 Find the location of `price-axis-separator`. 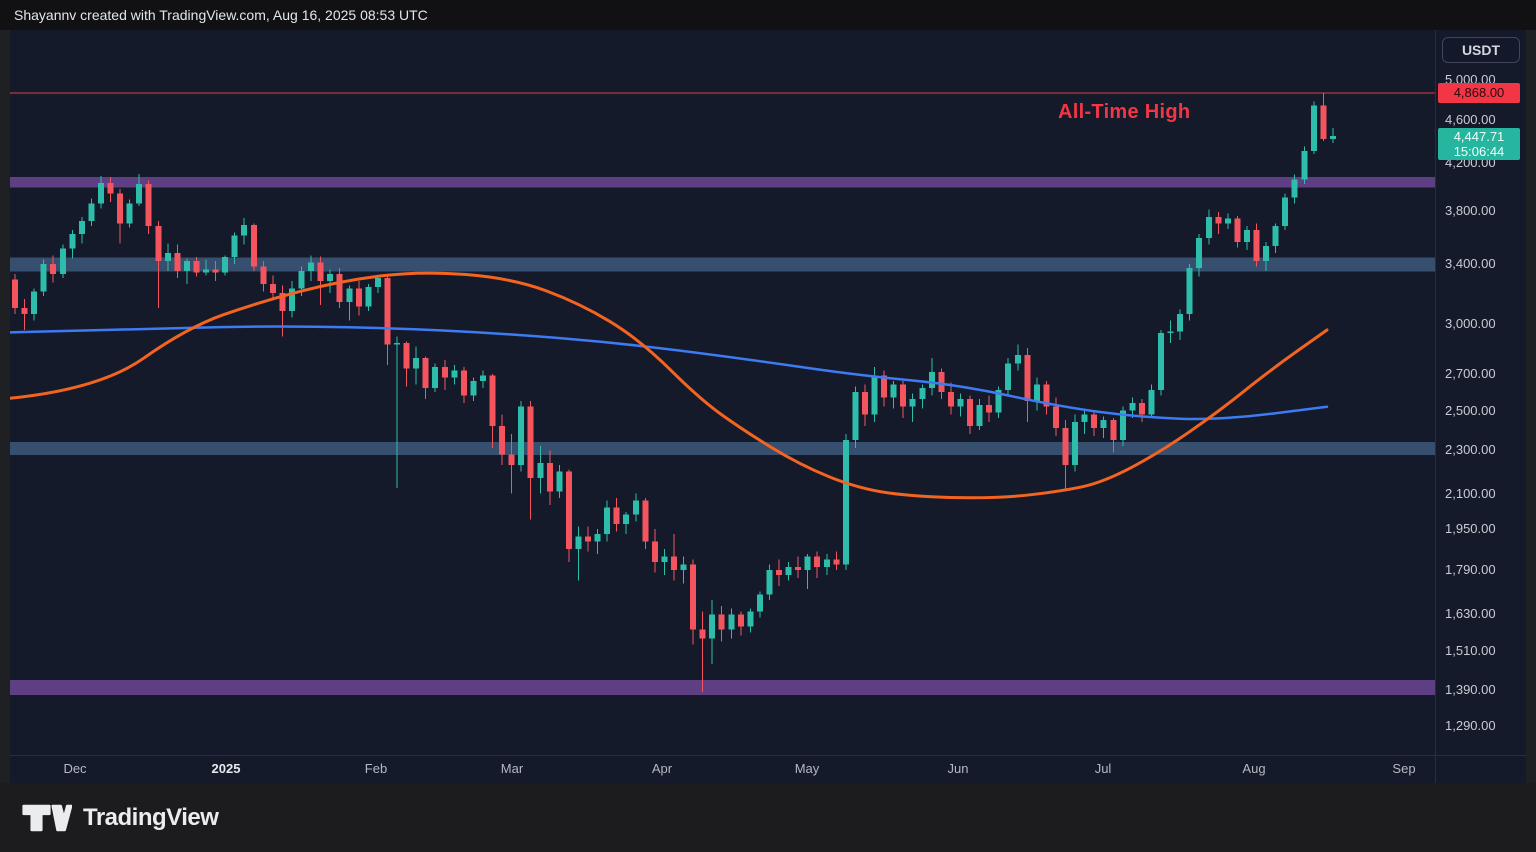

price-axis-separator is located at coordinates (1435, 406).